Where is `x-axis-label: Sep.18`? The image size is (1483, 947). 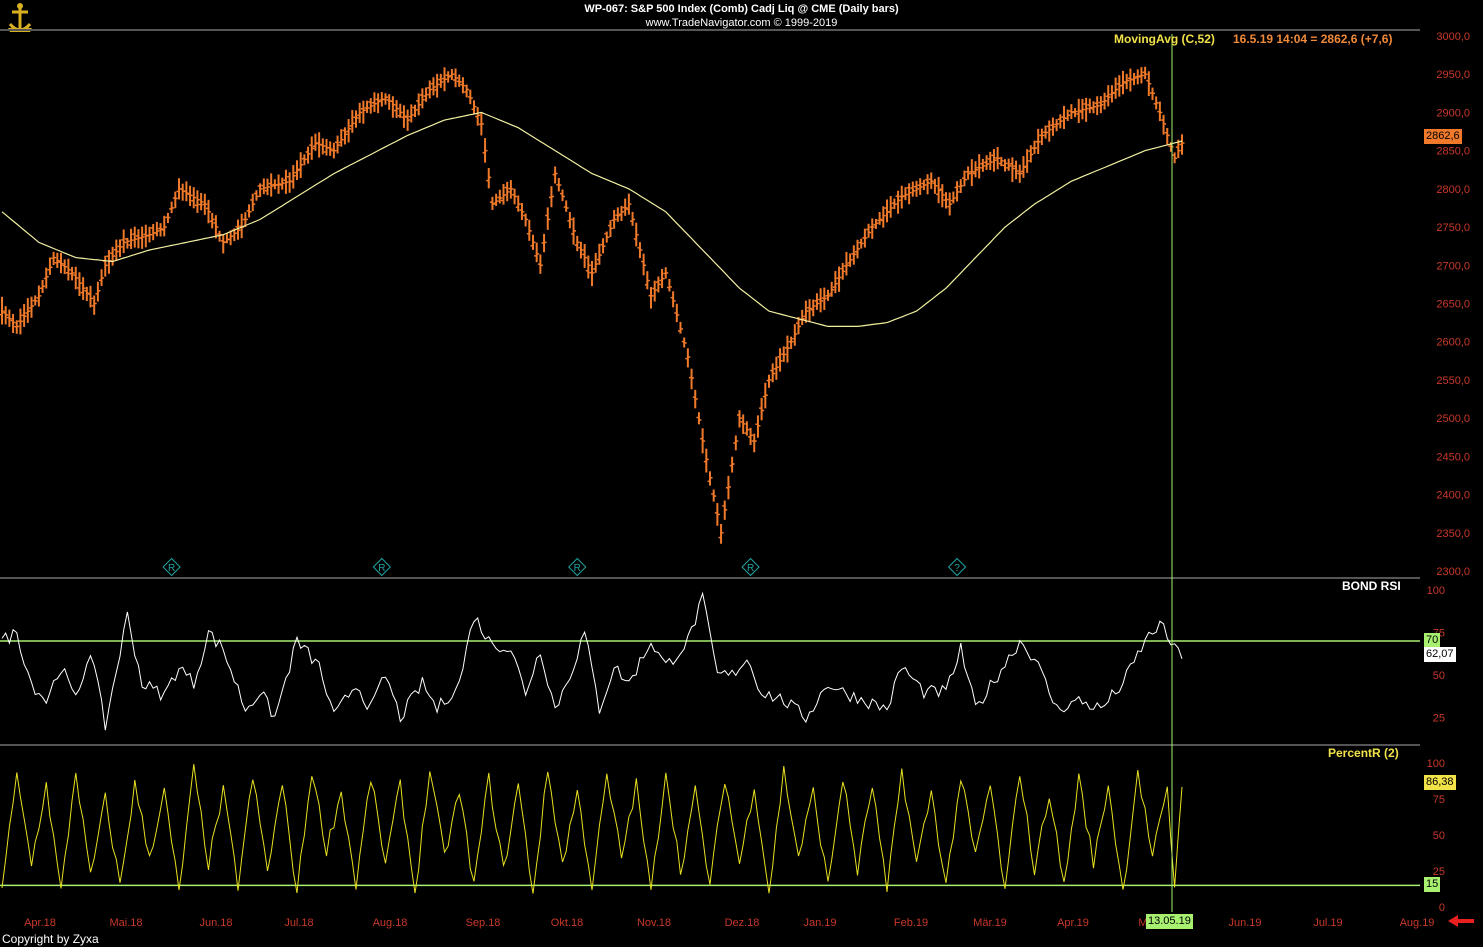
x-axis-label: Sep.18 is located at coordinates (483, 923).